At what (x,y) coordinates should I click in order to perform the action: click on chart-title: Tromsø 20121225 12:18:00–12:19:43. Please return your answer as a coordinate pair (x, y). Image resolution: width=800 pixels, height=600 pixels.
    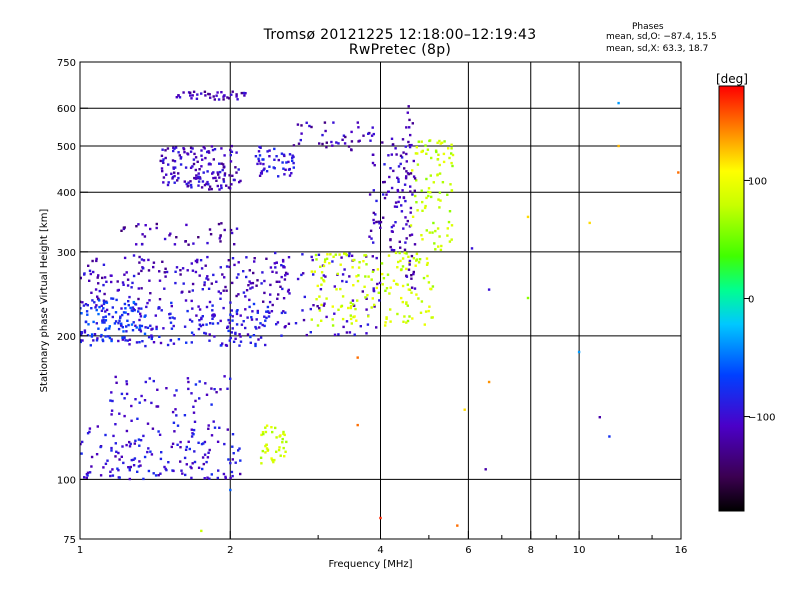
    Looking at the image, I should click on (400, 35).